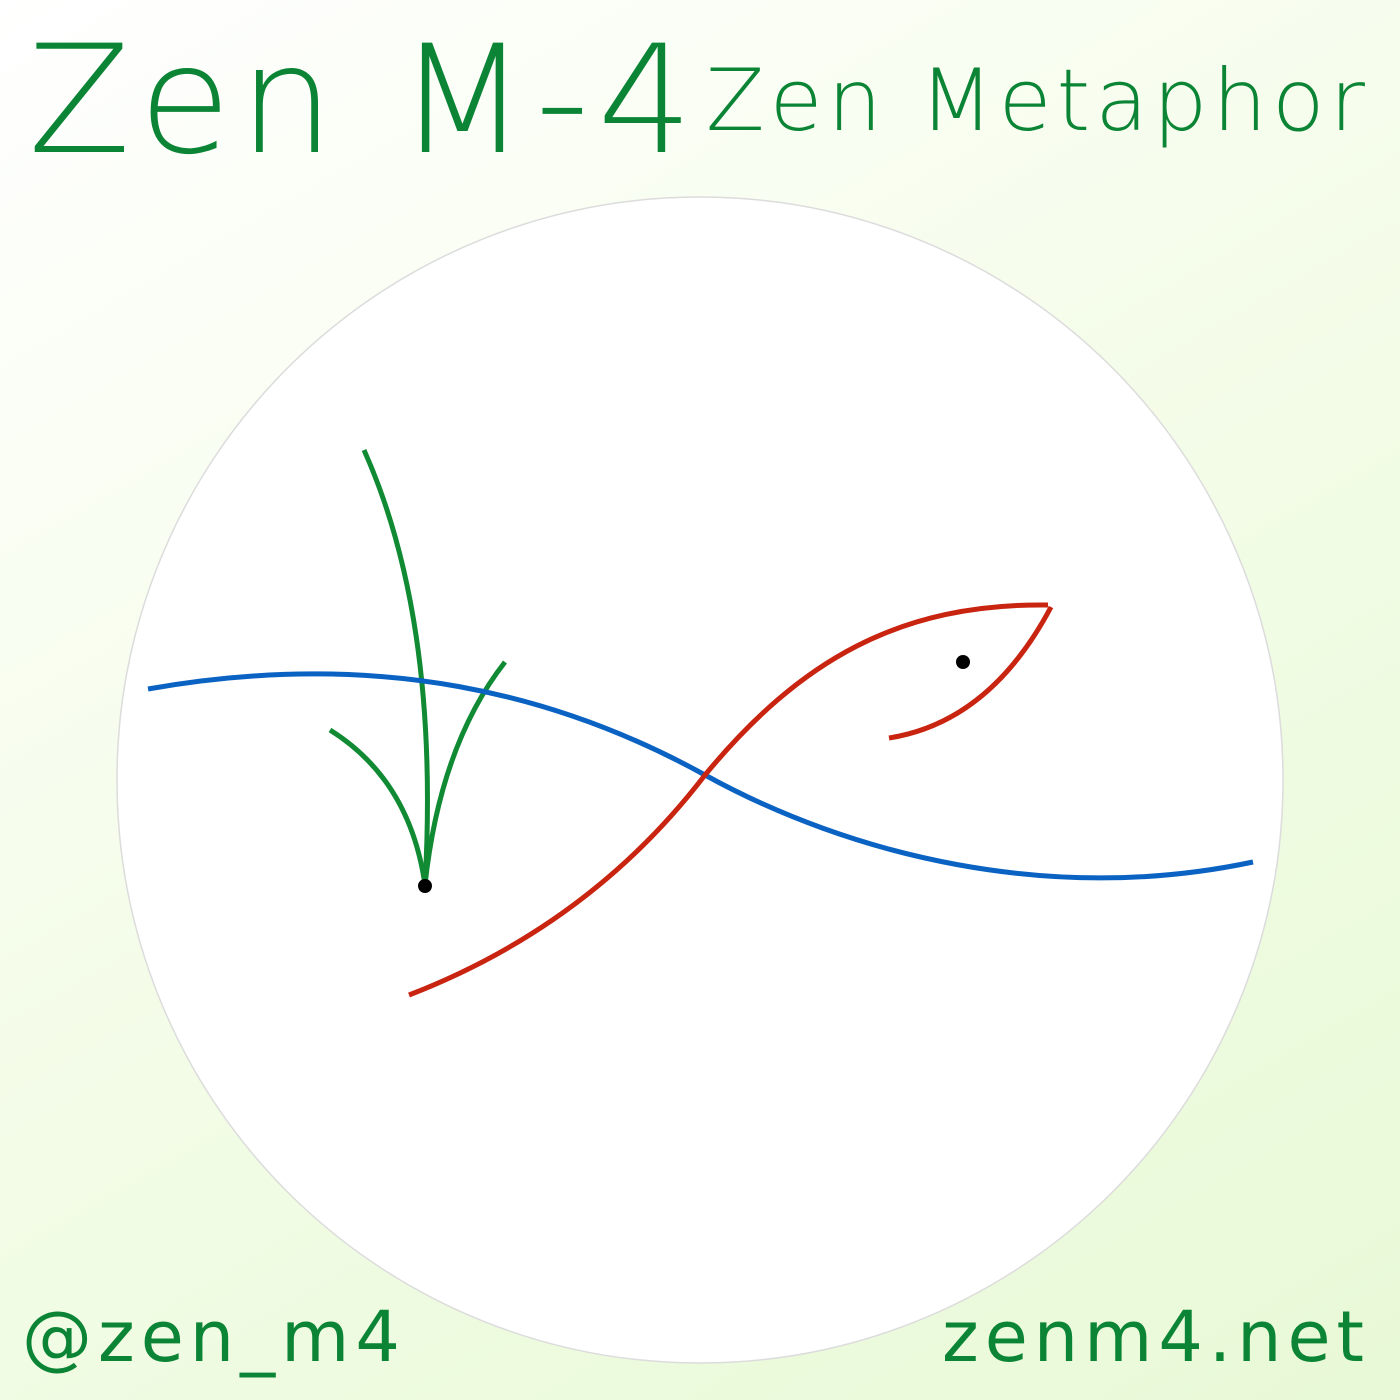 The width and height of the screenshot is (1400, 1400). What do you see at coordinates (1155, 1337) in the screenshot?
I see `website-url: zenm4.net` at bounding box center [1155, 1337].